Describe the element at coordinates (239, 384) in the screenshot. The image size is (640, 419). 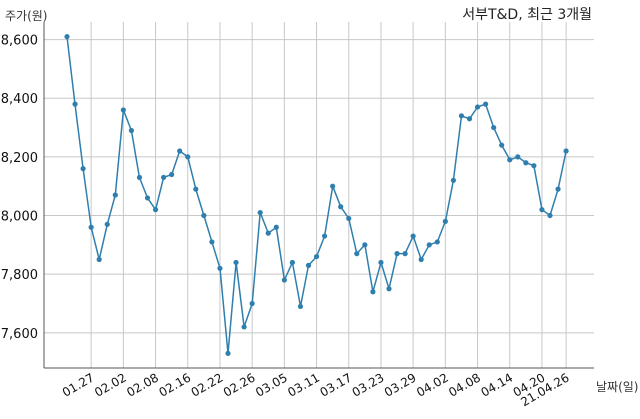
I see `x-tick-label: 02.26` at that location.